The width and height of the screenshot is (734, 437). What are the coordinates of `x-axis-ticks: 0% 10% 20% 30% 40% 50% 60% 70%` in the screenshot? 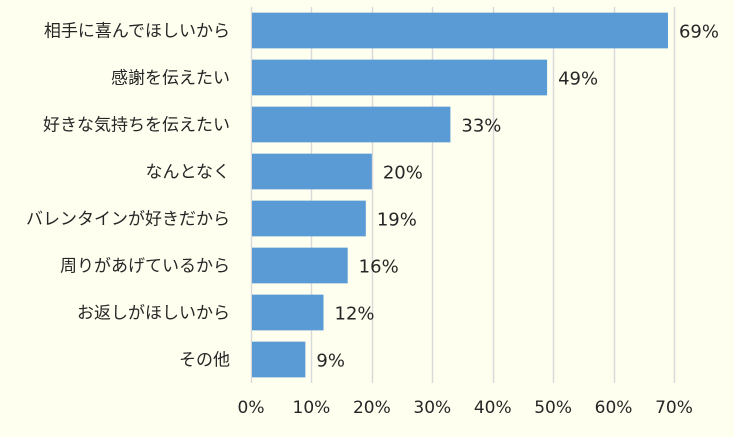 It's located at (465, 408).